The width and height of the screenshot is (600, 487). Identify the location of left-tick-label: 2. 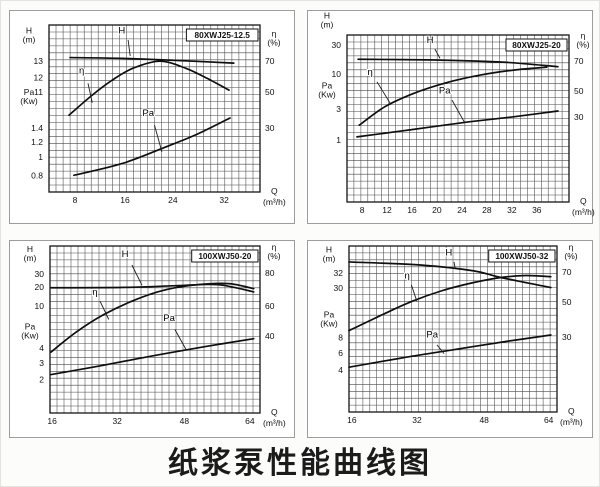
(41, 380).